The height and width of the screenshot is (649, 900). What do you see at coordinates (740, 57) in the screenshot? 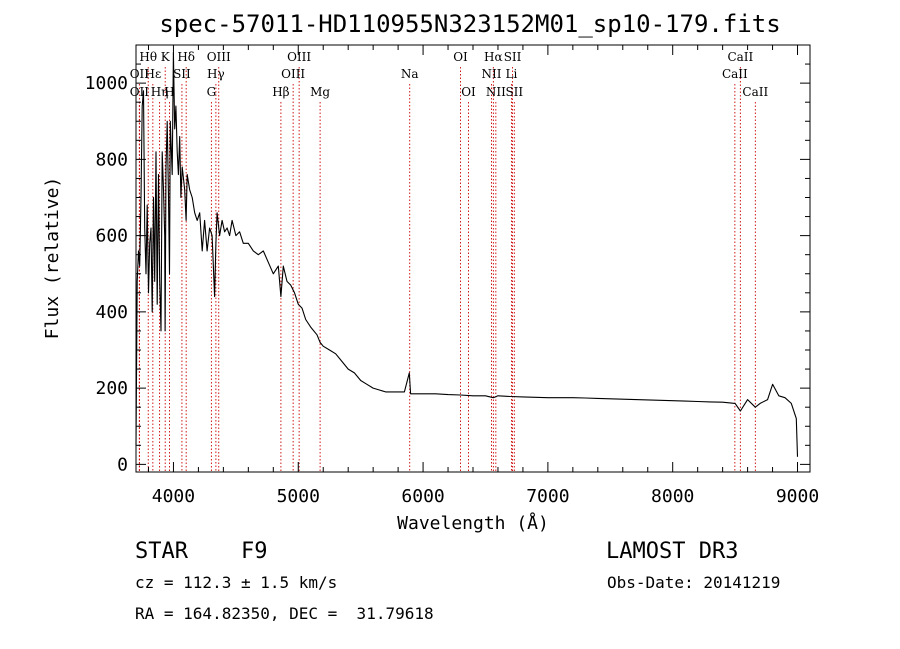
I see `line-label-25: CaII` at bounding box center [740, 57].